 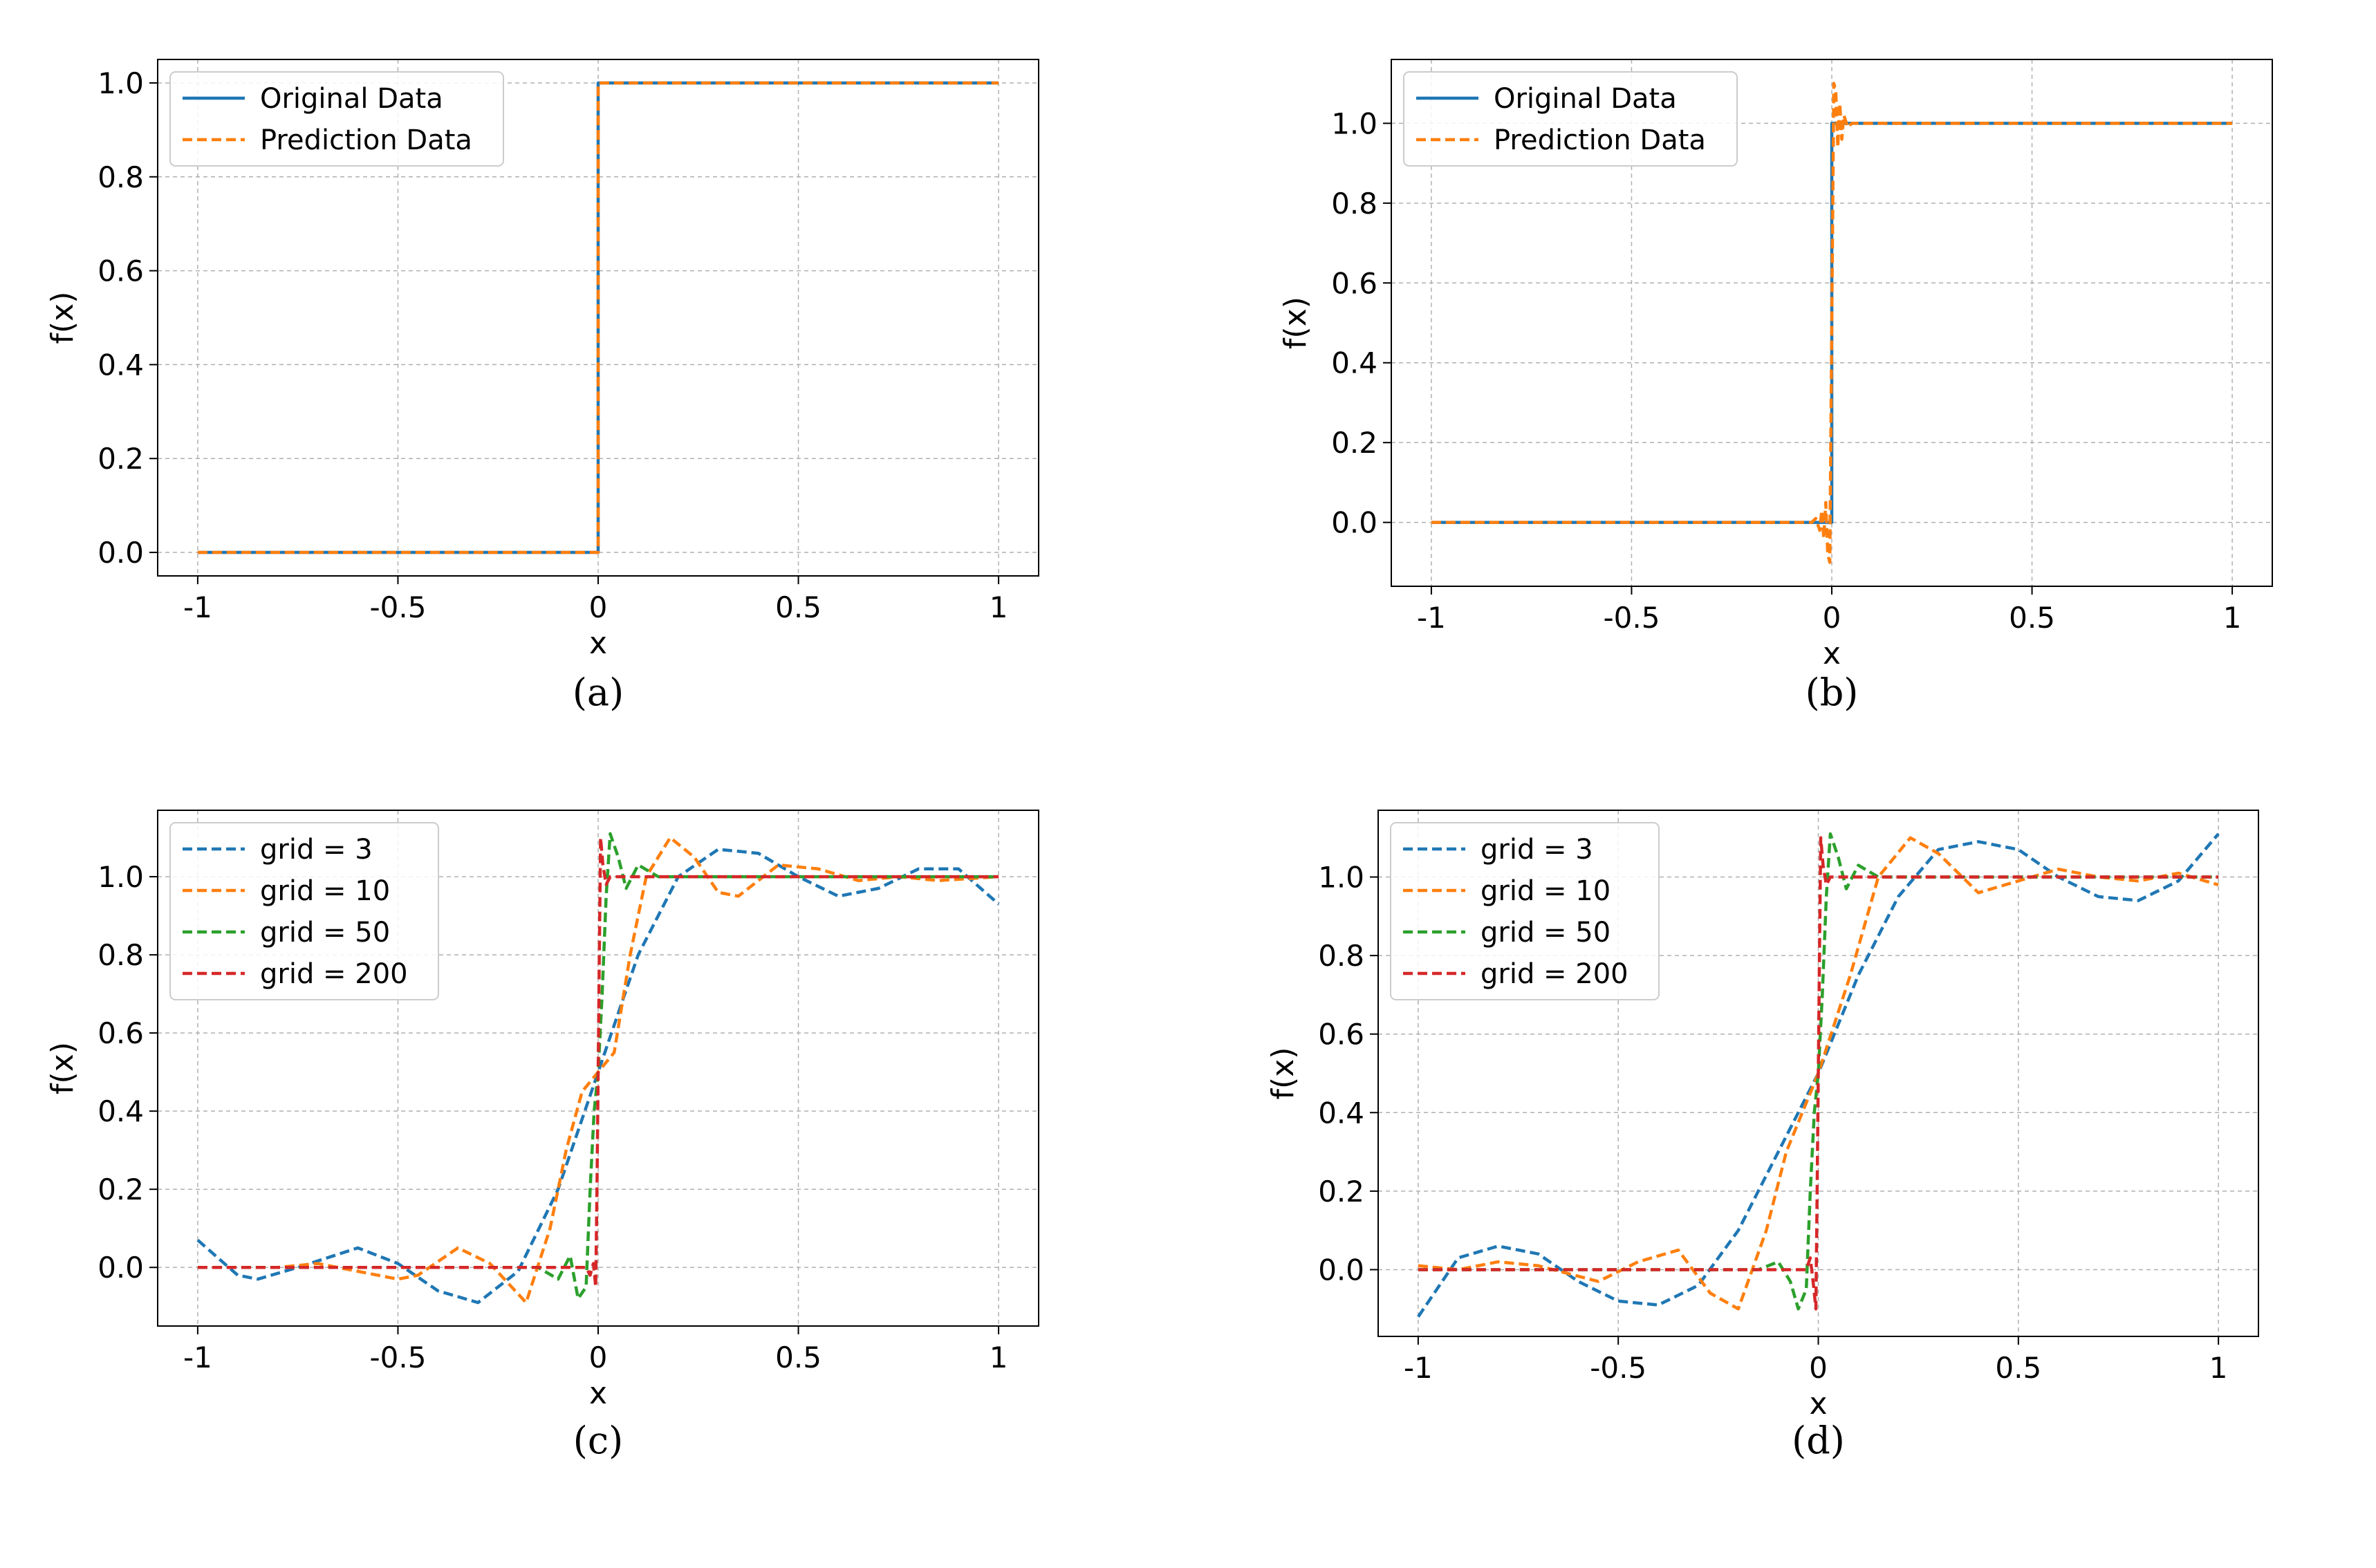 What do you see at coordinates (1832, 692) in the screenshot?
I see `panel-caption: (b)` at bounding box center [1832, 692].